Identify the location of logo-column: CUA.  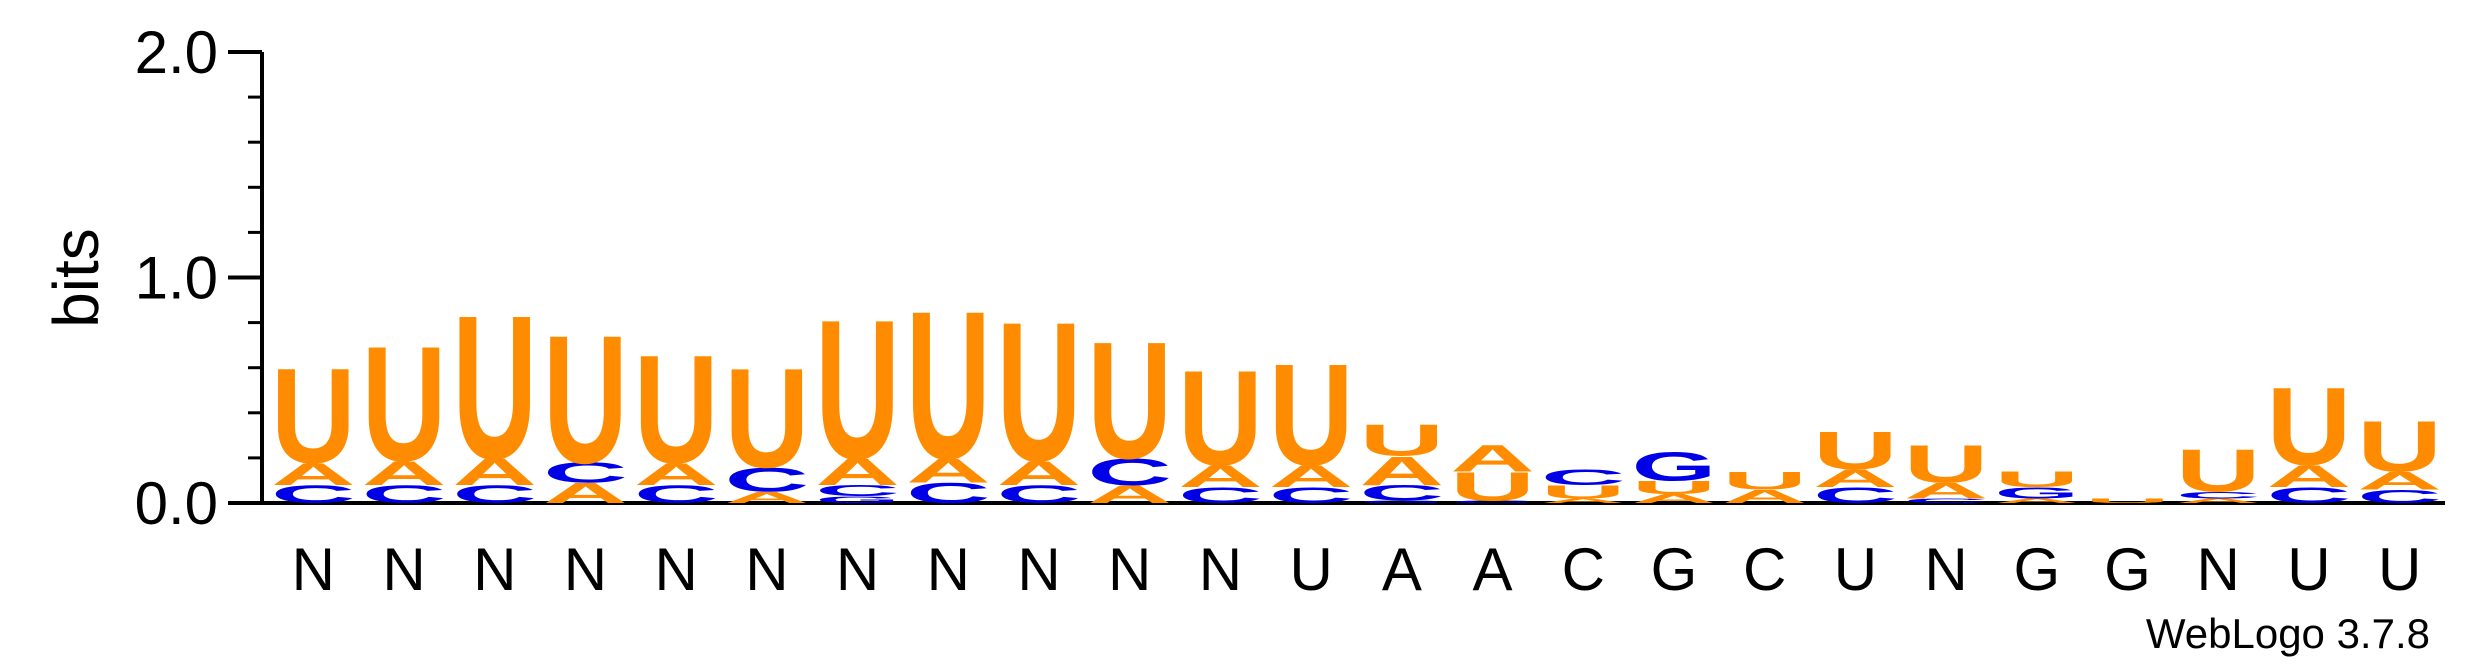
(1492, 474).